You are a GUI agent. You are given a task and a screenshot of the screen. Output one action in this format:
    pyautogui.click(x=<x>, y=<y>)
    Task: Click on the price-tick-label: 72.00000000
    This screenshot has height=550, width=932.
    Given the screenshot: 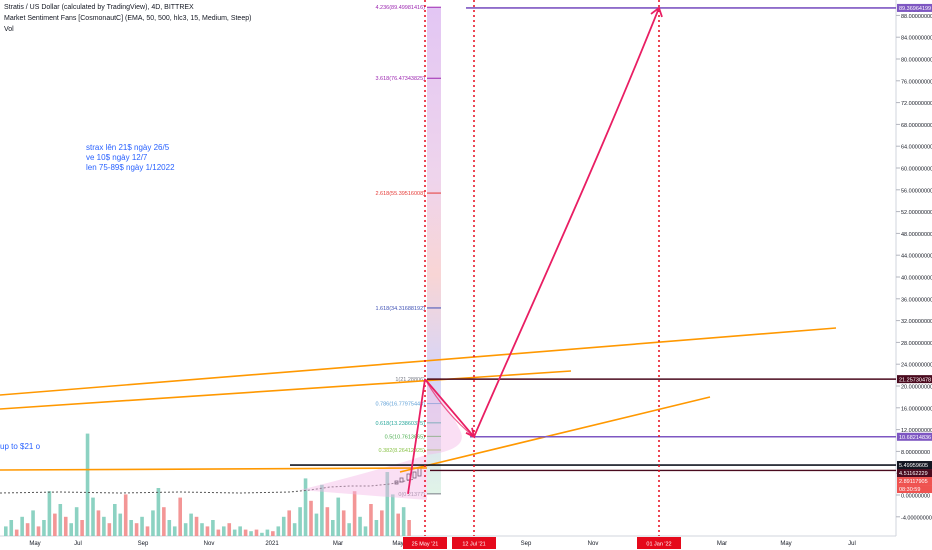 What is the action you would take?
    pyautogui.click(x=916, y=104)
    